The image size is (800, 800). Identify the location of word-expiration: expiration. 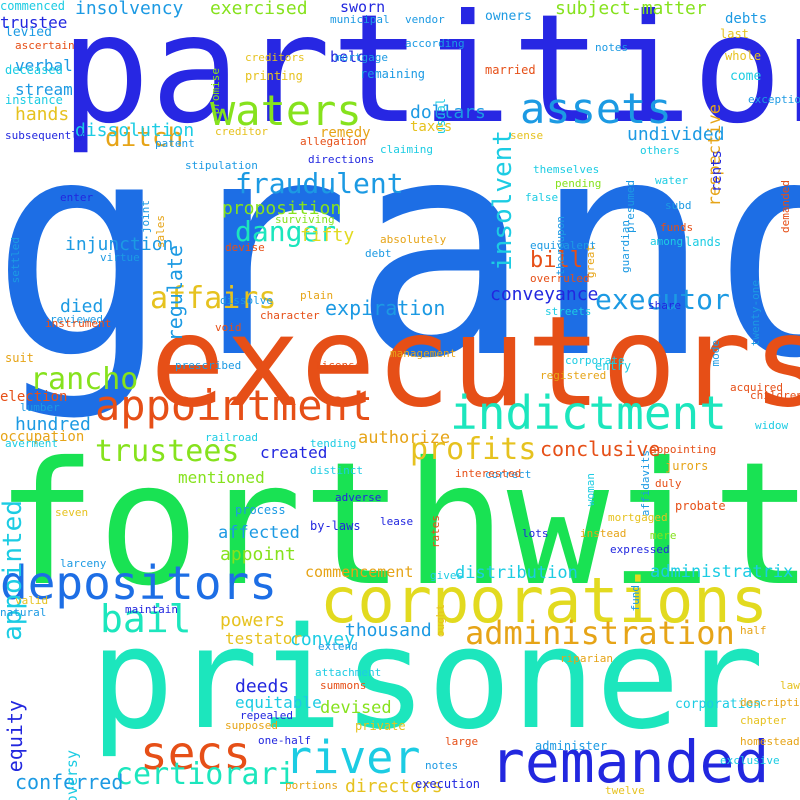
(385, 308).